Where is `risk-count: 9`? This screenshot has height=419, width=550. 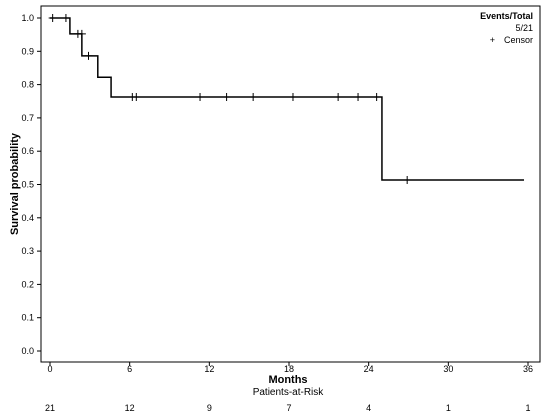 risk-count: 9 is located at coordinates (209, 408).